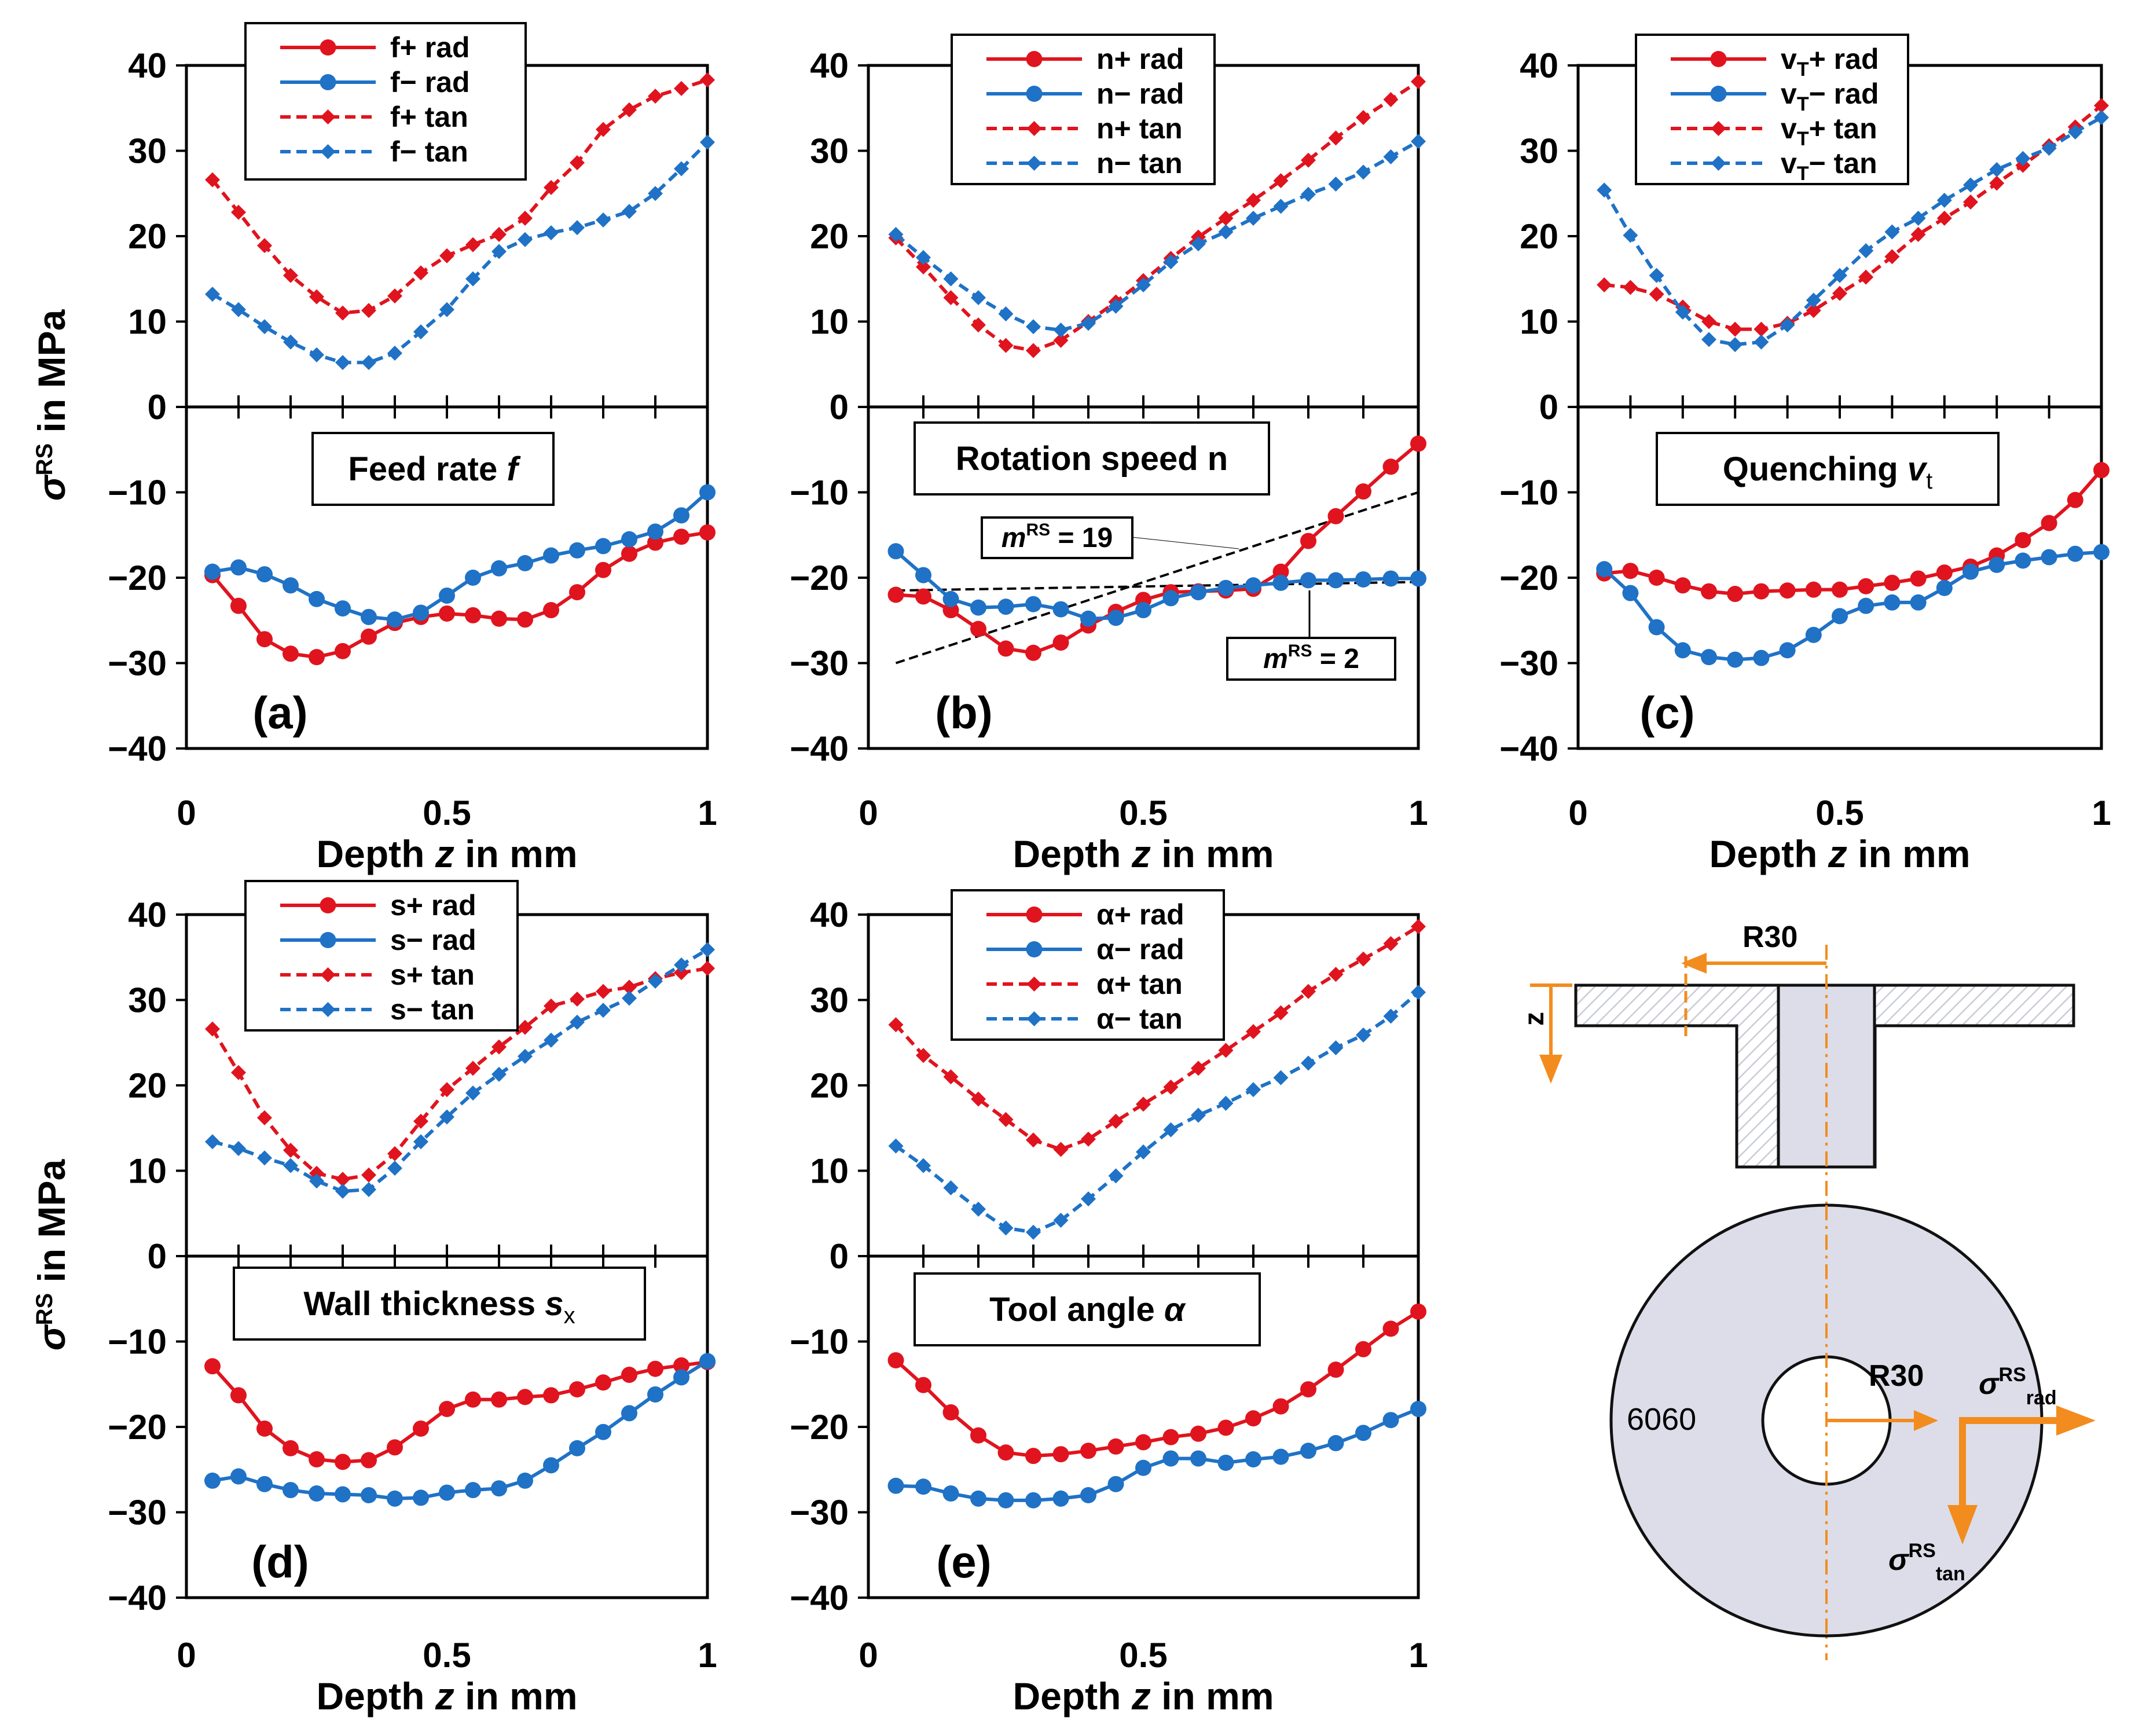 The width and height of the screenshot is (2135, 1736). Describe the element at coordinates (1418, 1655) in the screenshot. I see `x-tick-label: 1` at that location.